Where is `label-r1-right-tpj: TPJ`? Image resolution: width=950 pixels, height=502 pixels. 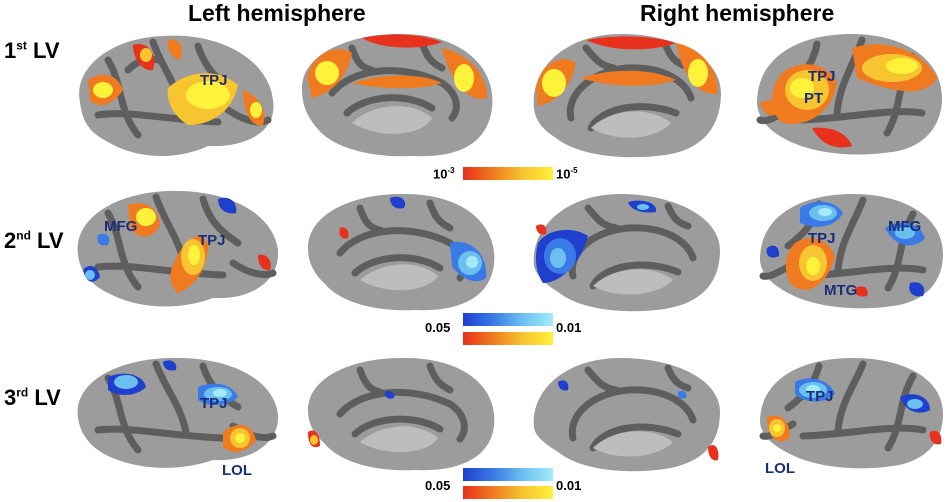
label-r1-right-tpj: TPJ is located at coordinates (822, 76).